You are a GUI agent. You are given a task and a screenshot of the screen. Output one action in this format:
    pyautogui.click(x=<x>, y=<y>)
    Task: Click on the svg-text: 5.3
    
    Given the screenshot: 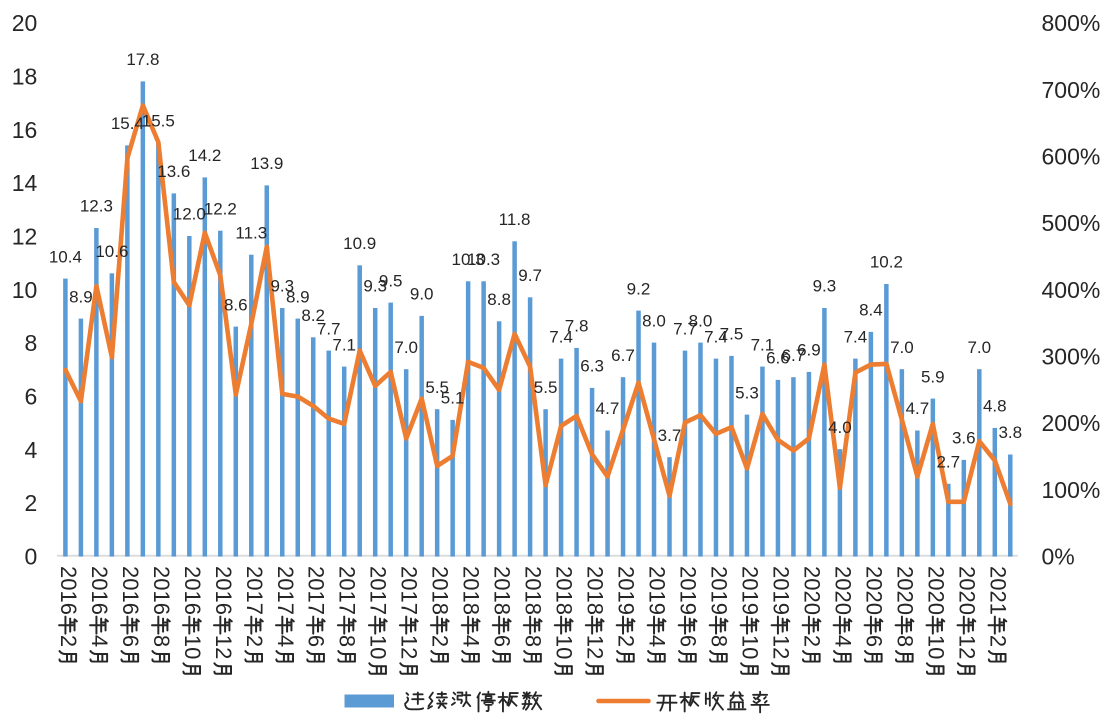 What is the action you would take?
    pyautogui.click(x=747, y=392)
    